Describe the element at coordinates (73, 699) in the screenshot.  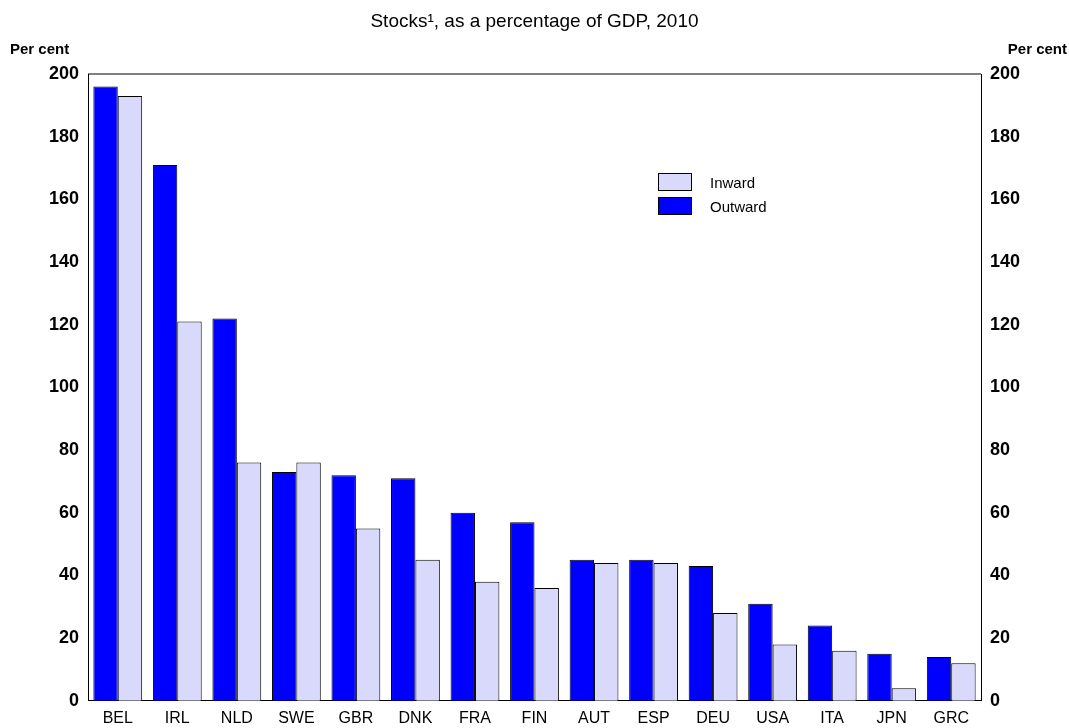
I see `y-tick-label: 0` at that location.